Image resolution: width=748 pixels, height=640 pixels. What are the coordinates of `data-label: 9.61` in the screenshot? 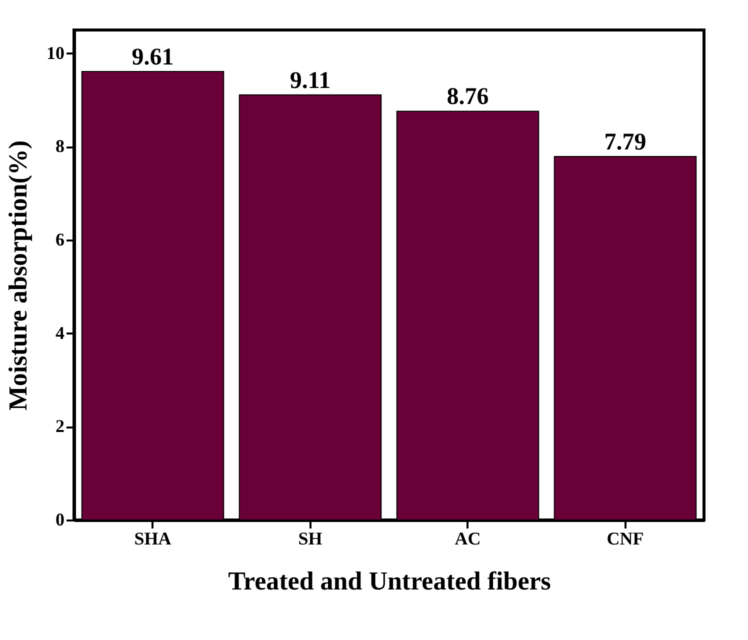 It's located at (153, 57).